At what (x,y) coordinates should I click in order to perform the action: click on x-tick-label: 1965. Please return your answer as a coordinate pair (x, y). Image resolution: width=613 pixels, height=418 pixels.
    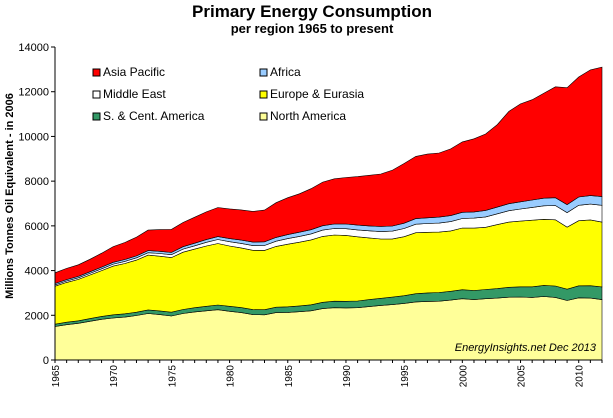
    Looking at the image, I should click on (56, 376).